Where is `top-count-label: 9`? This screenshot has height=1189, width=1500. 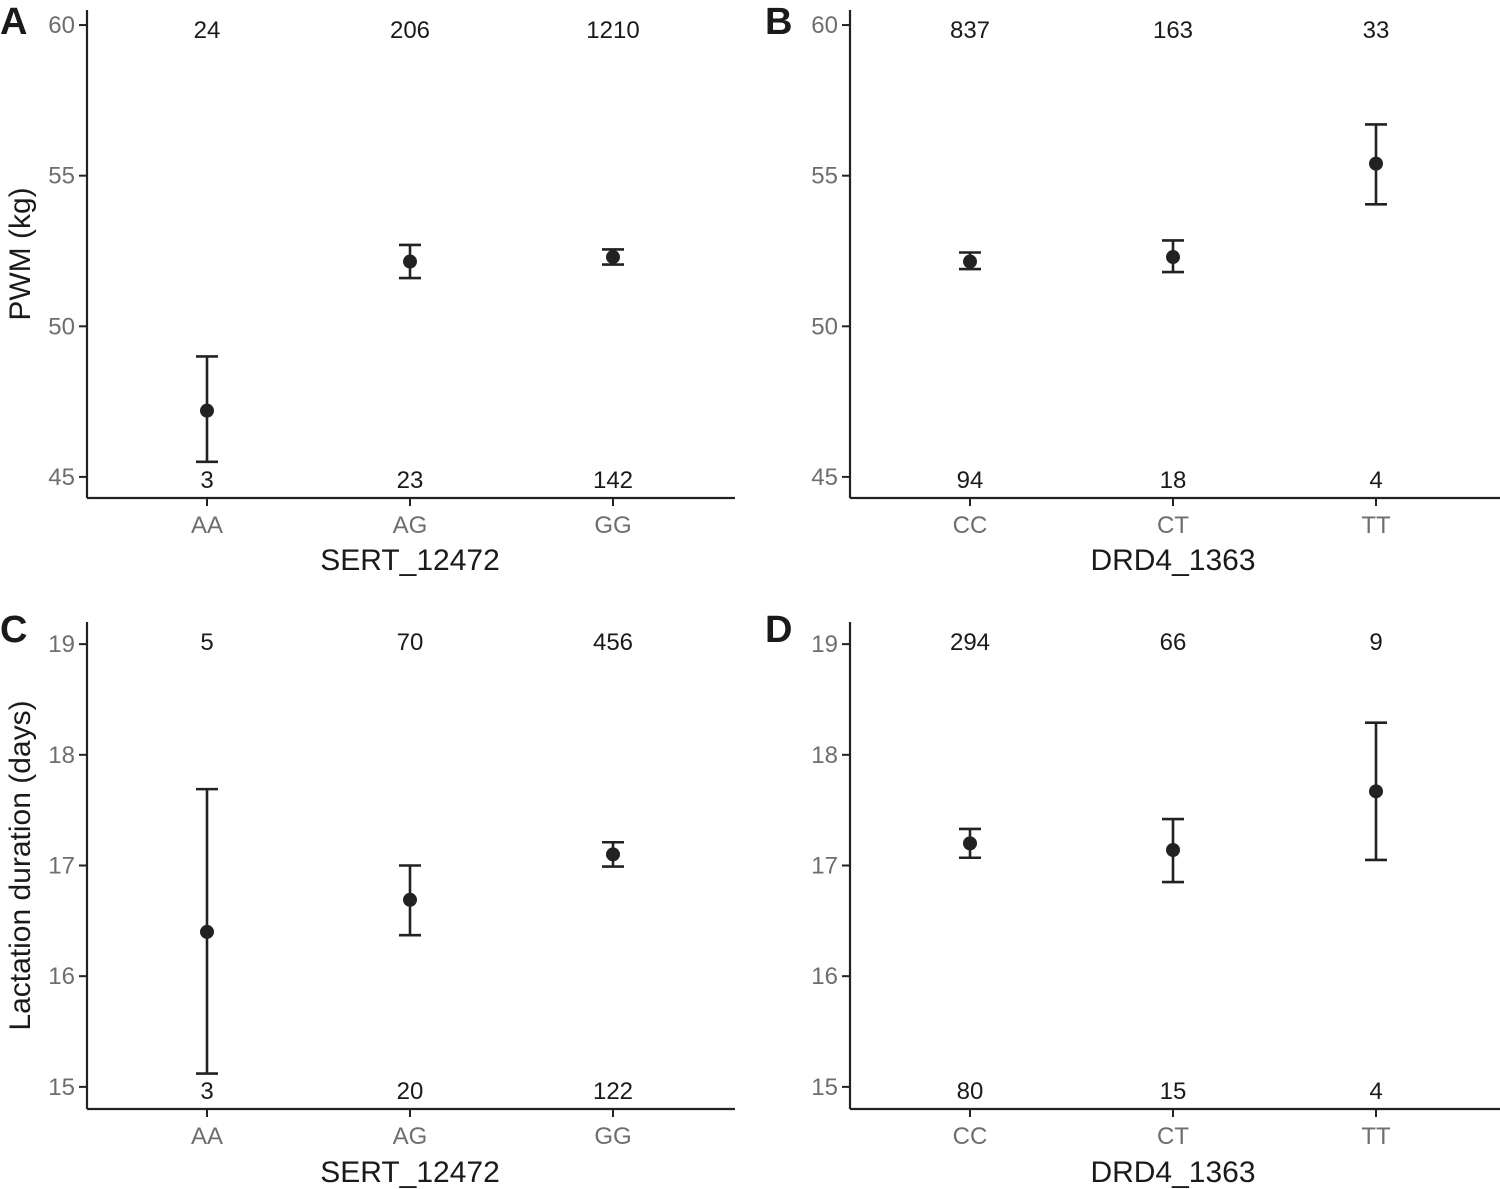 top-count-label: 9 is located at coordinates (1375, 642).